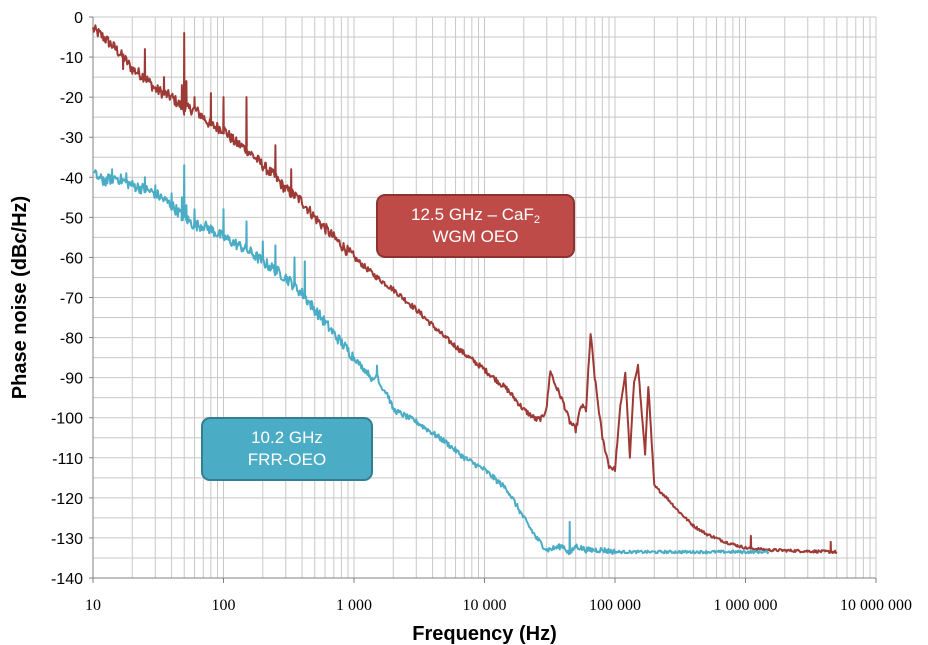 This screenshot has height=645, width=928. What do you see at coordinates (484, 634) in the screenshot?
I see `x-axis-title: Frequency (Hz)` at bounding box center [484, 634].